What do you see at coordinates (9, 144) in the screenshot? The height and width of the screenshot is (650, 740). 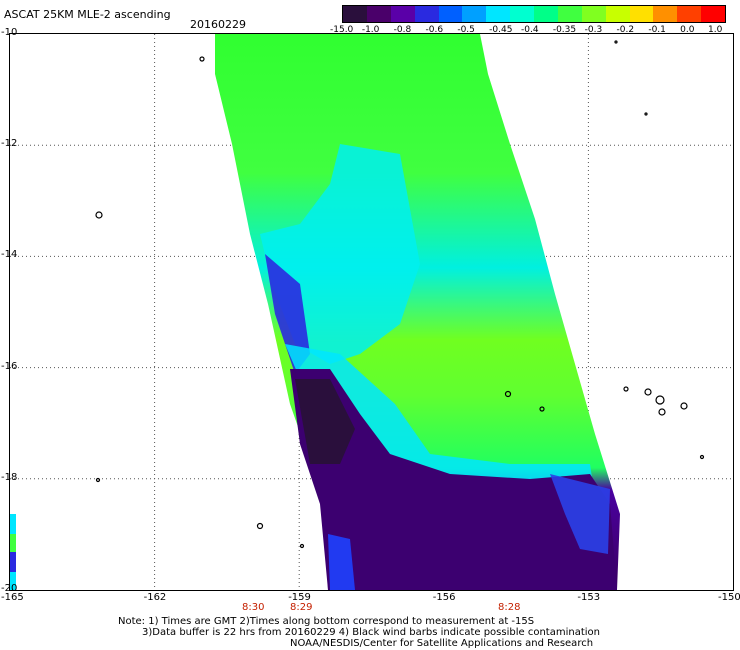 I see `latitude-label: -12` at bounding box center [9, 144].